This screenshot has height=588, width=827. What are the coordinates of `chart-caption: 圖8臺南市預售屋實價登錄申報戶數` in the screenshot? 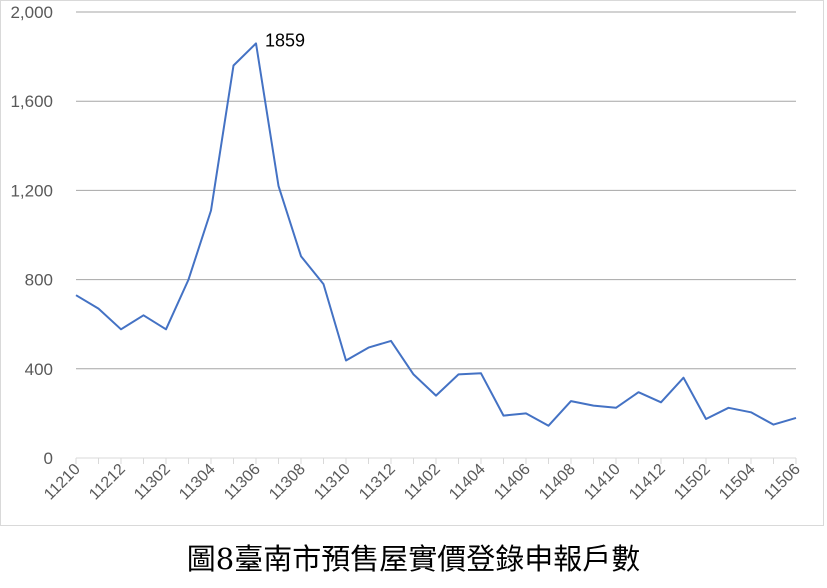 It's located at (413, 559).